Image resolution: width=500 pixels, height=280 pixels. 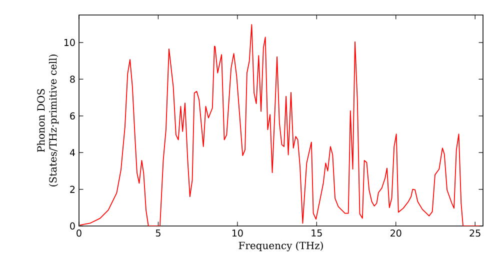 What do you see at coordinates (79, 233) in the screenshot?
I see `x-tick-label: 0` at bounding box center [79, 233].